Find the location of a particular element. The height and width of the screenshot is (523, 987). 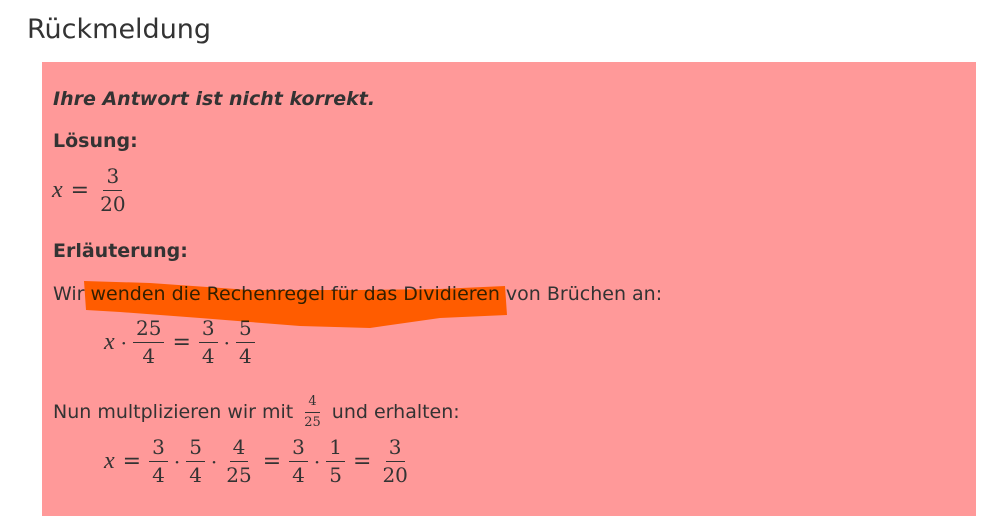

solution-formula: x = 3 20 is located at coordinates (89, 190).